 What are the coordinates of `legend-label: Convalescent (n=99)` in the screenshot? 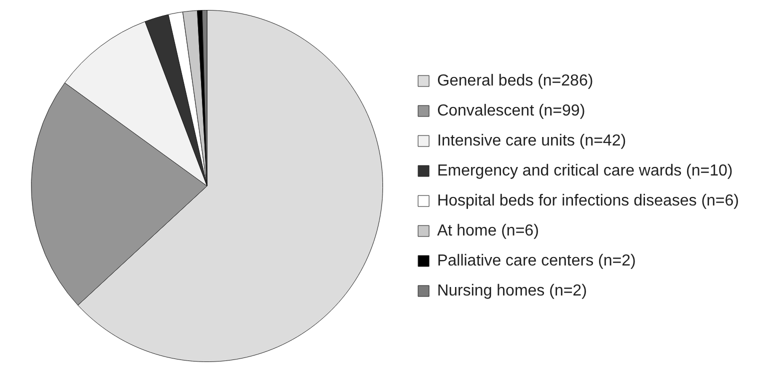 It's located at (511, 111).